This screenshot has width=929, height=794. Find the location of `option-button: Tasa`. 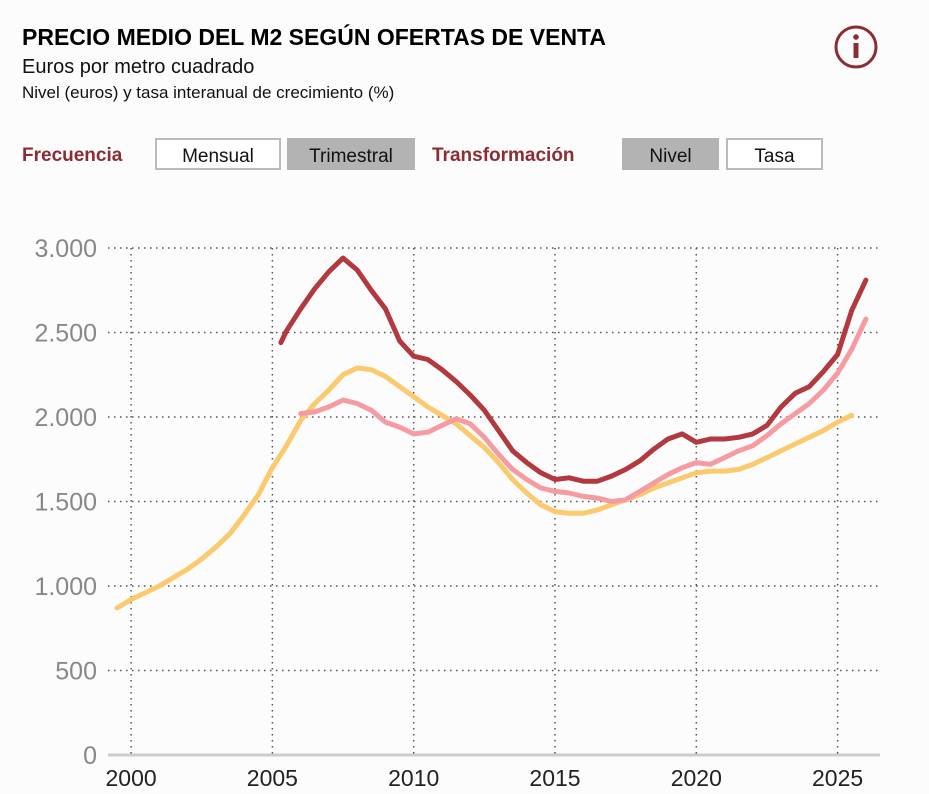

option-button: Tasa is located at coordinates (774, 154).